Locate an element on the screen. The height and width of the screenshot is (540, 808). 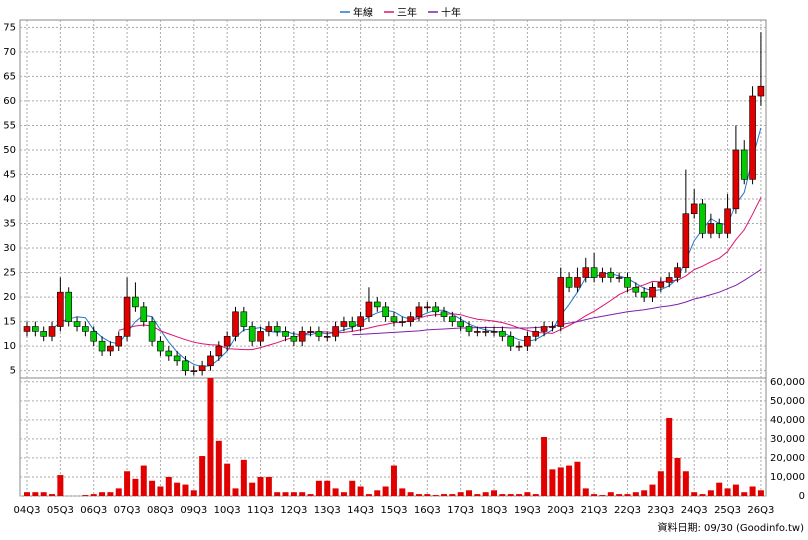
x-tick-label: 23Q3 is located at coordinates (660, 510).